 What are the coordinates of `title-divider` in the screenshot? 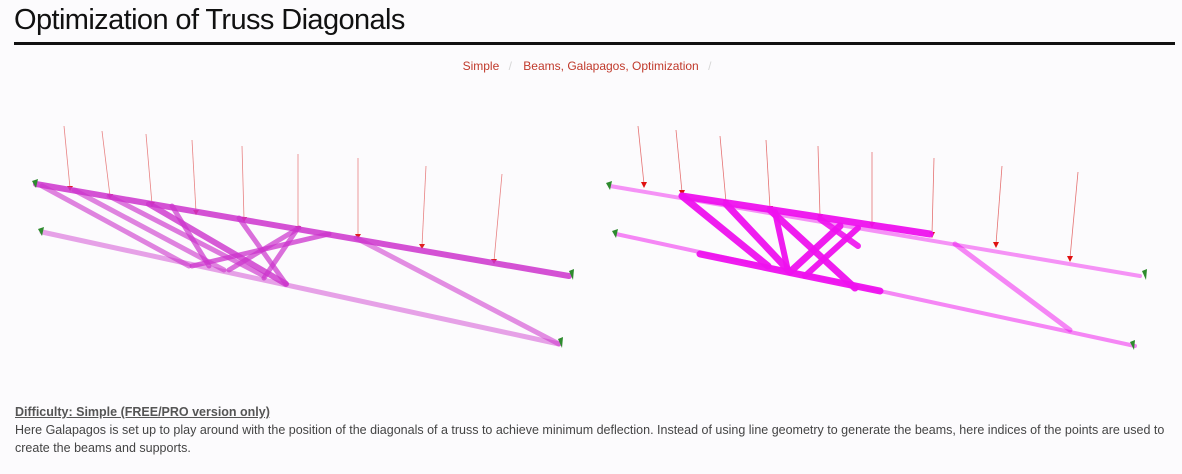 It's located at (594, 43).